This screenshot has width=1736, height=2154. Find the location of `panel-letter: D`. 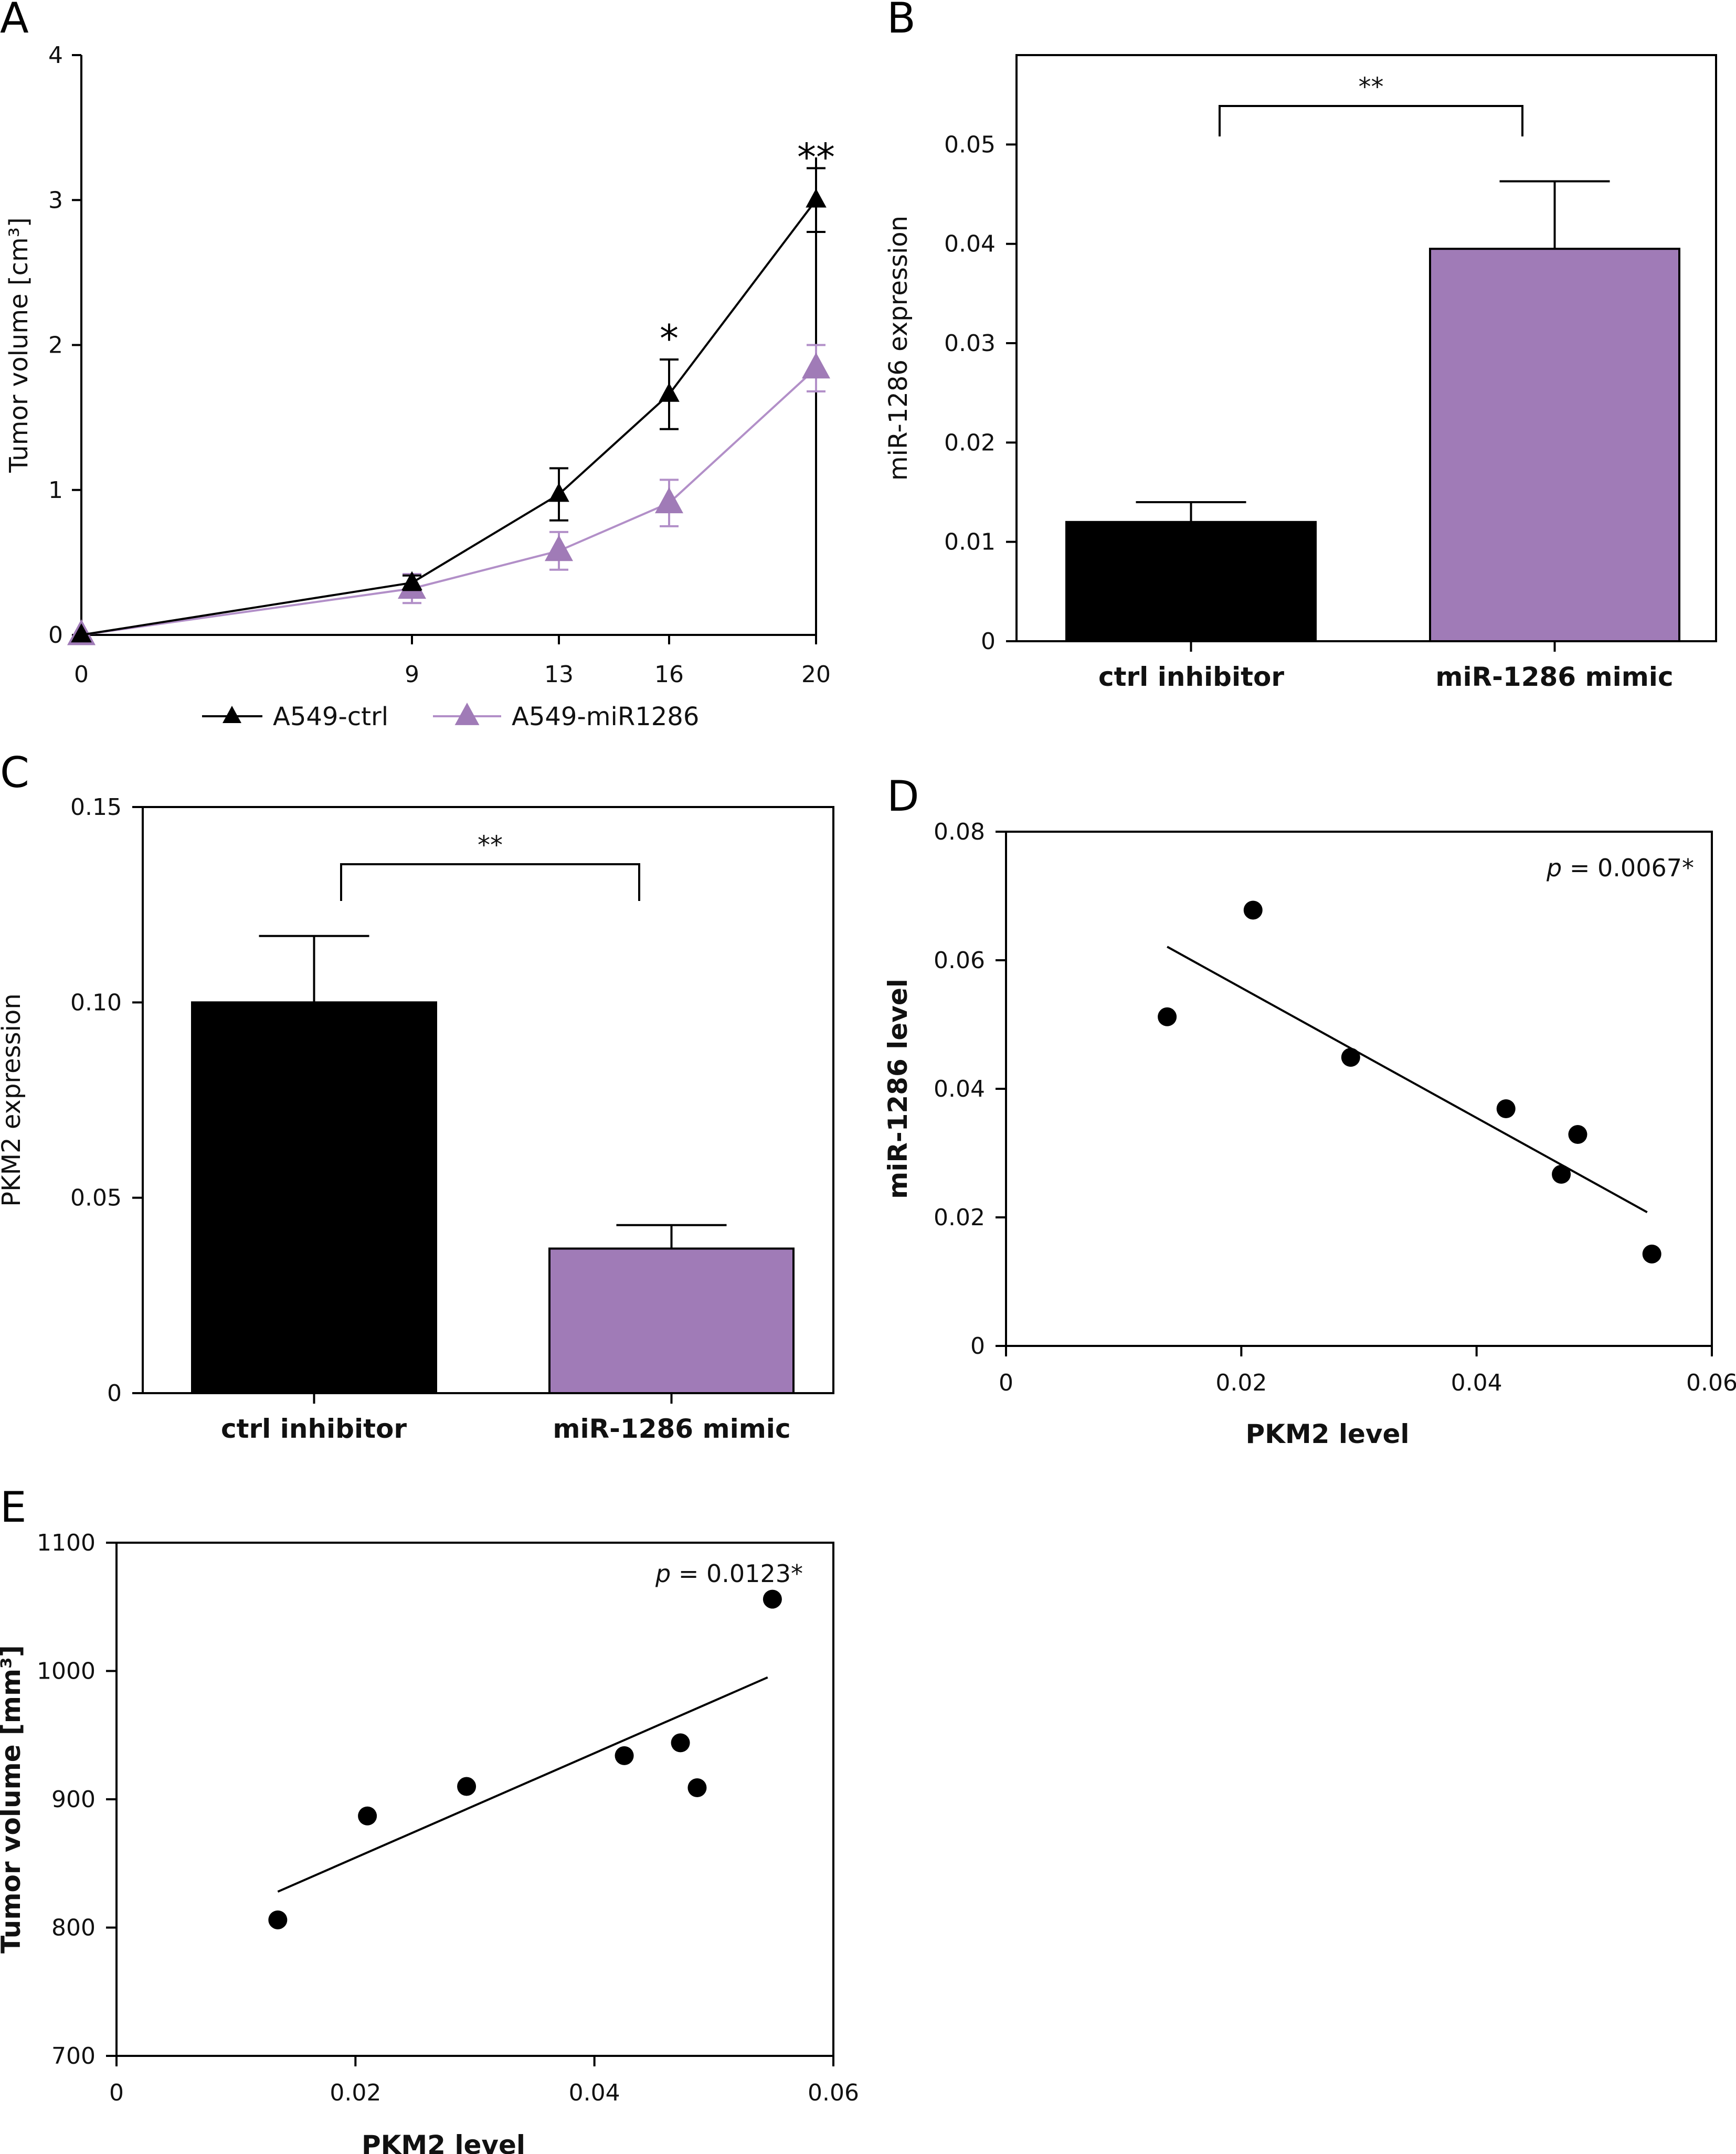

panel-letter: D is located at coordinates (903, 796).